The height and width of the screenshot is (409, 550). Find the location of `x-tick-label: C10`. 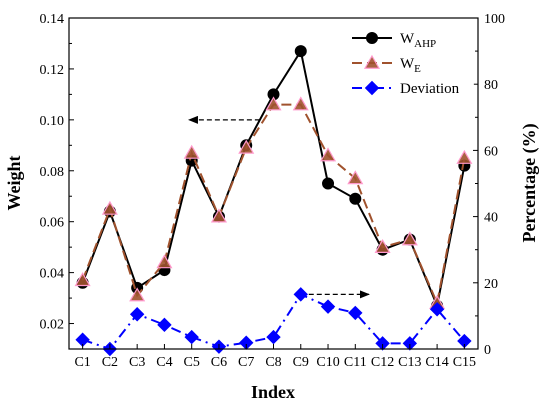

x-tick-label: C10 is located at coordinates (327, 362).